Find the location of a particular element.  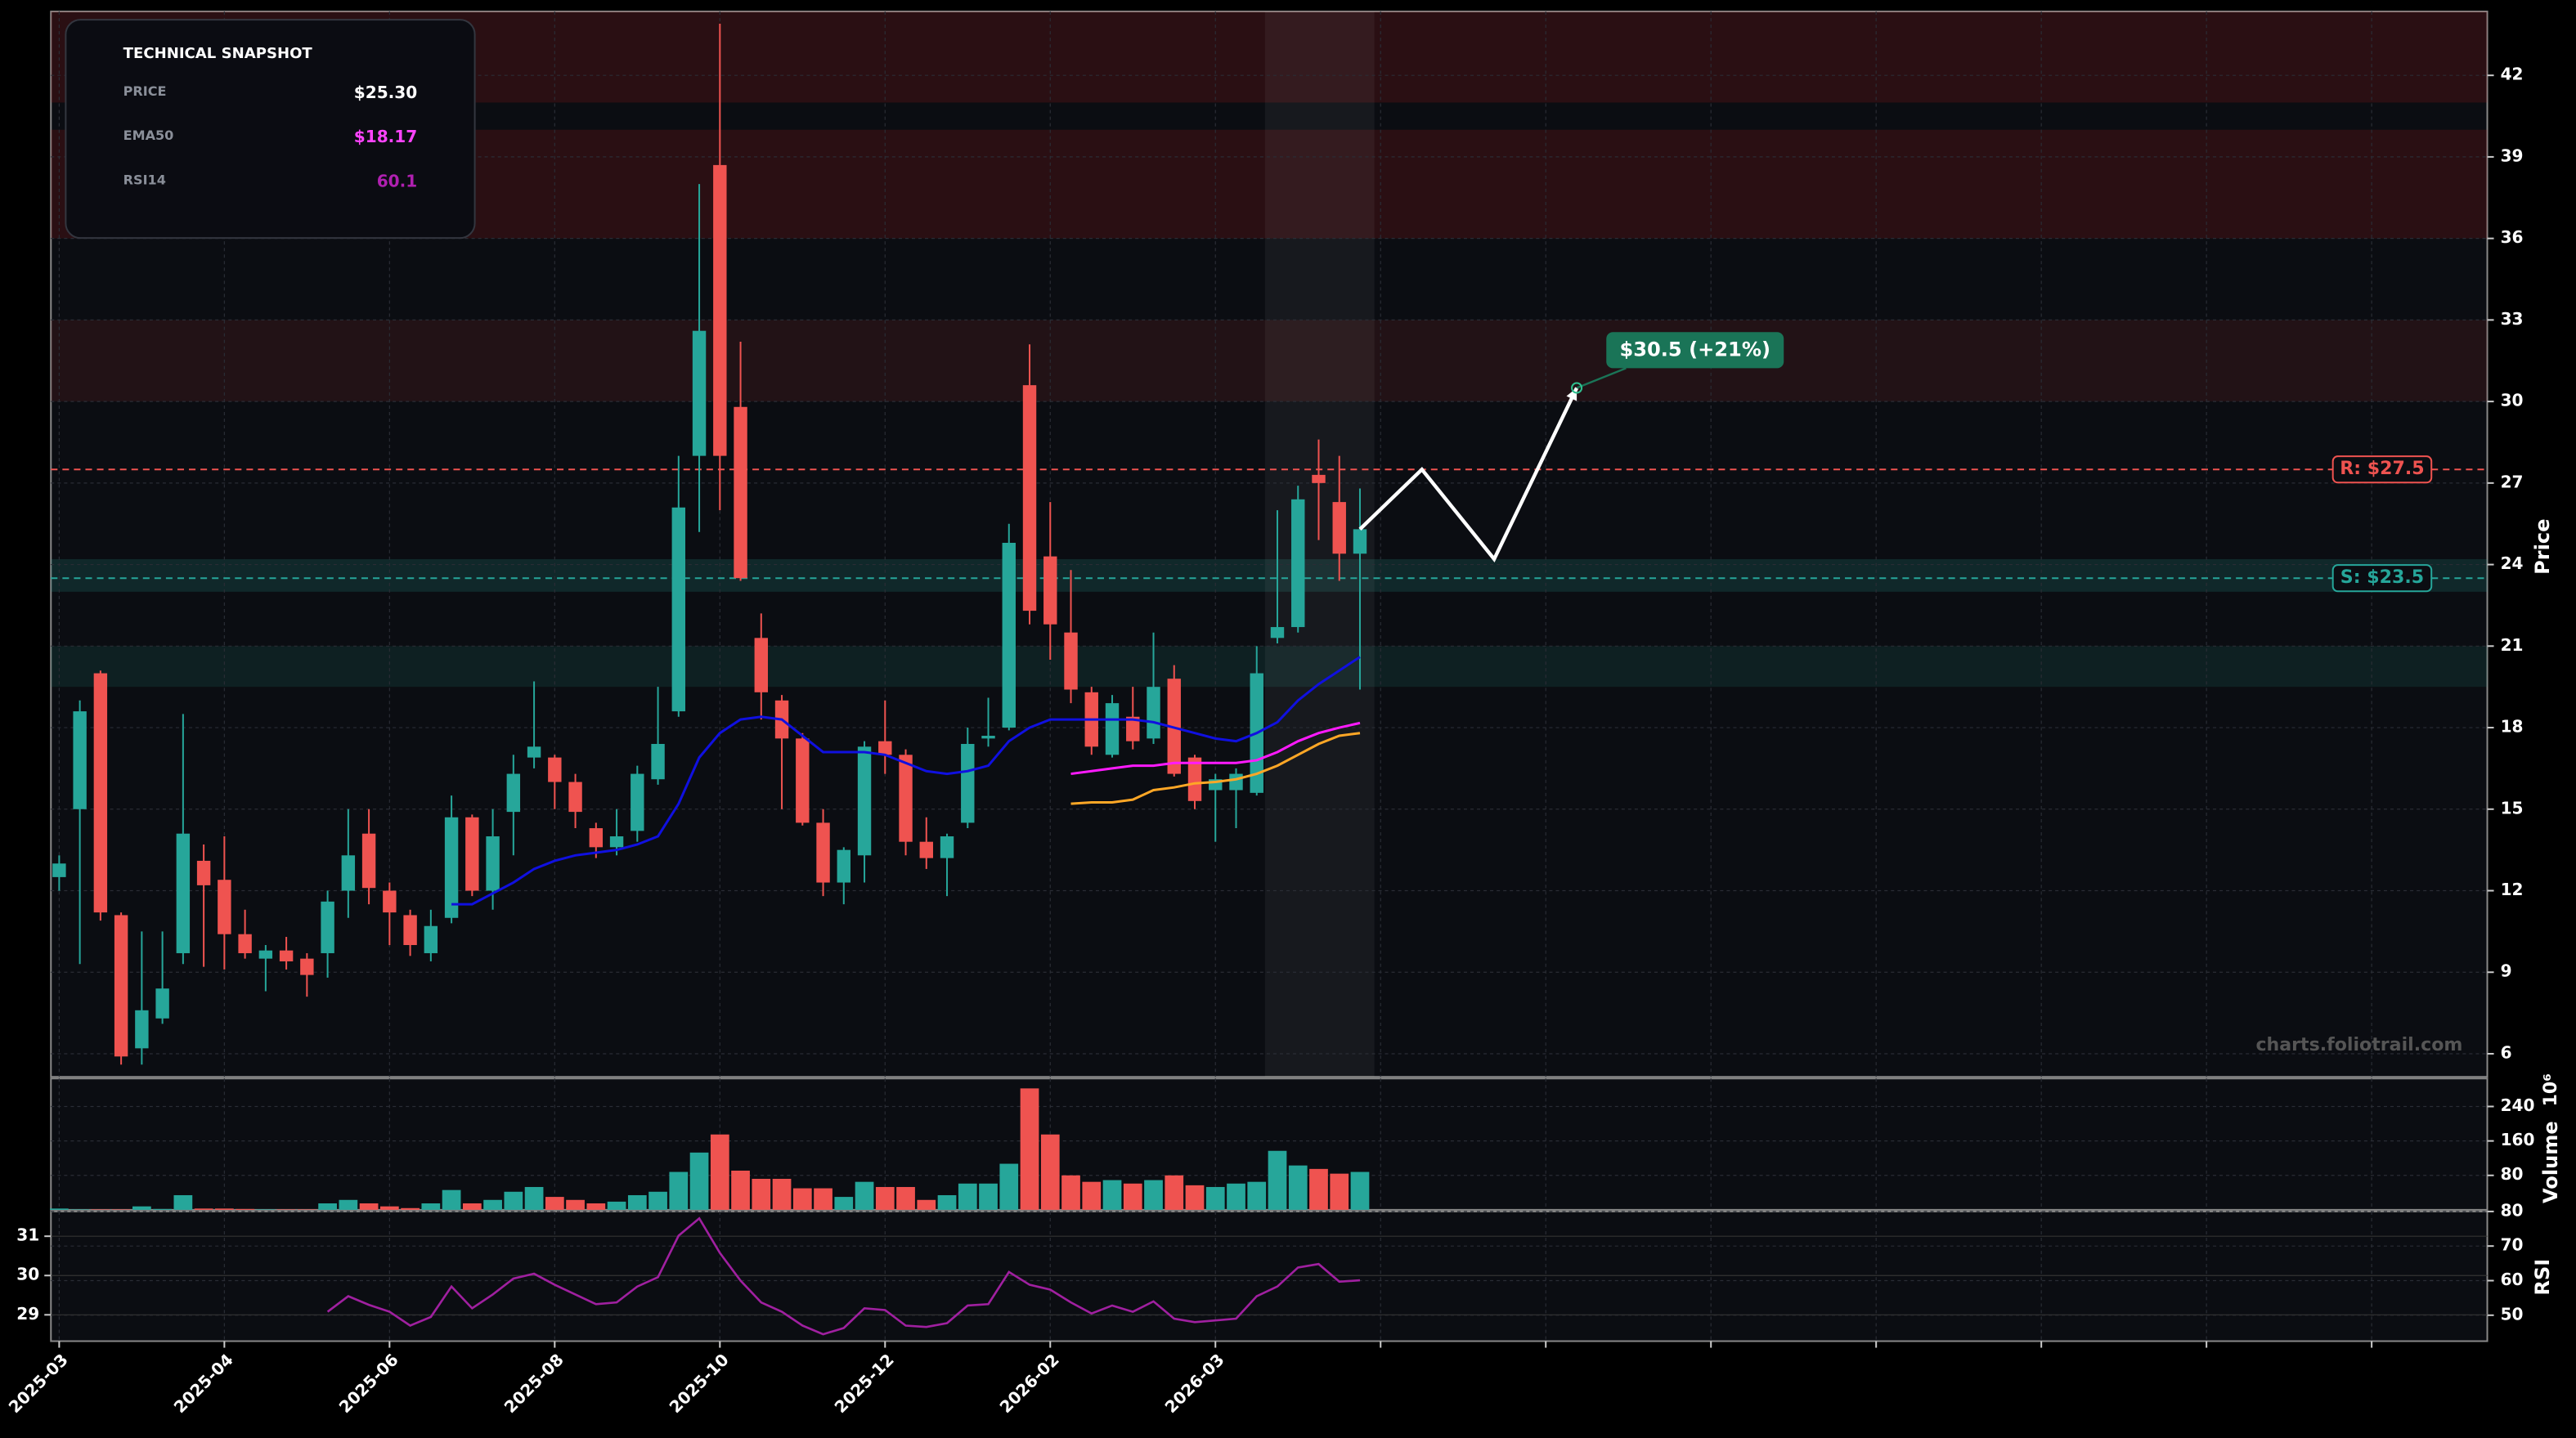

snapshot-label: EMA50 is located at coordinates (148, 135).